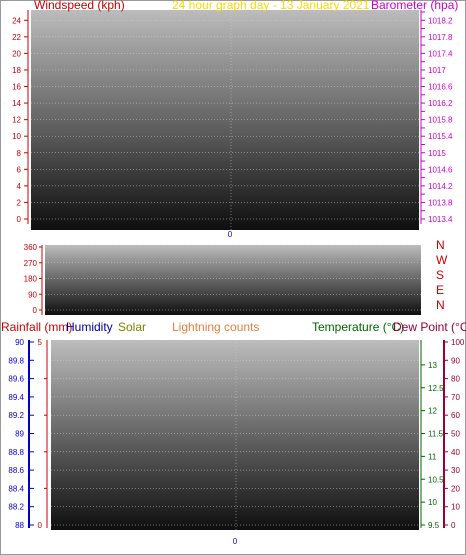  I want to click on rainfall-legend: Rainfall (mm), so click(36, 327).